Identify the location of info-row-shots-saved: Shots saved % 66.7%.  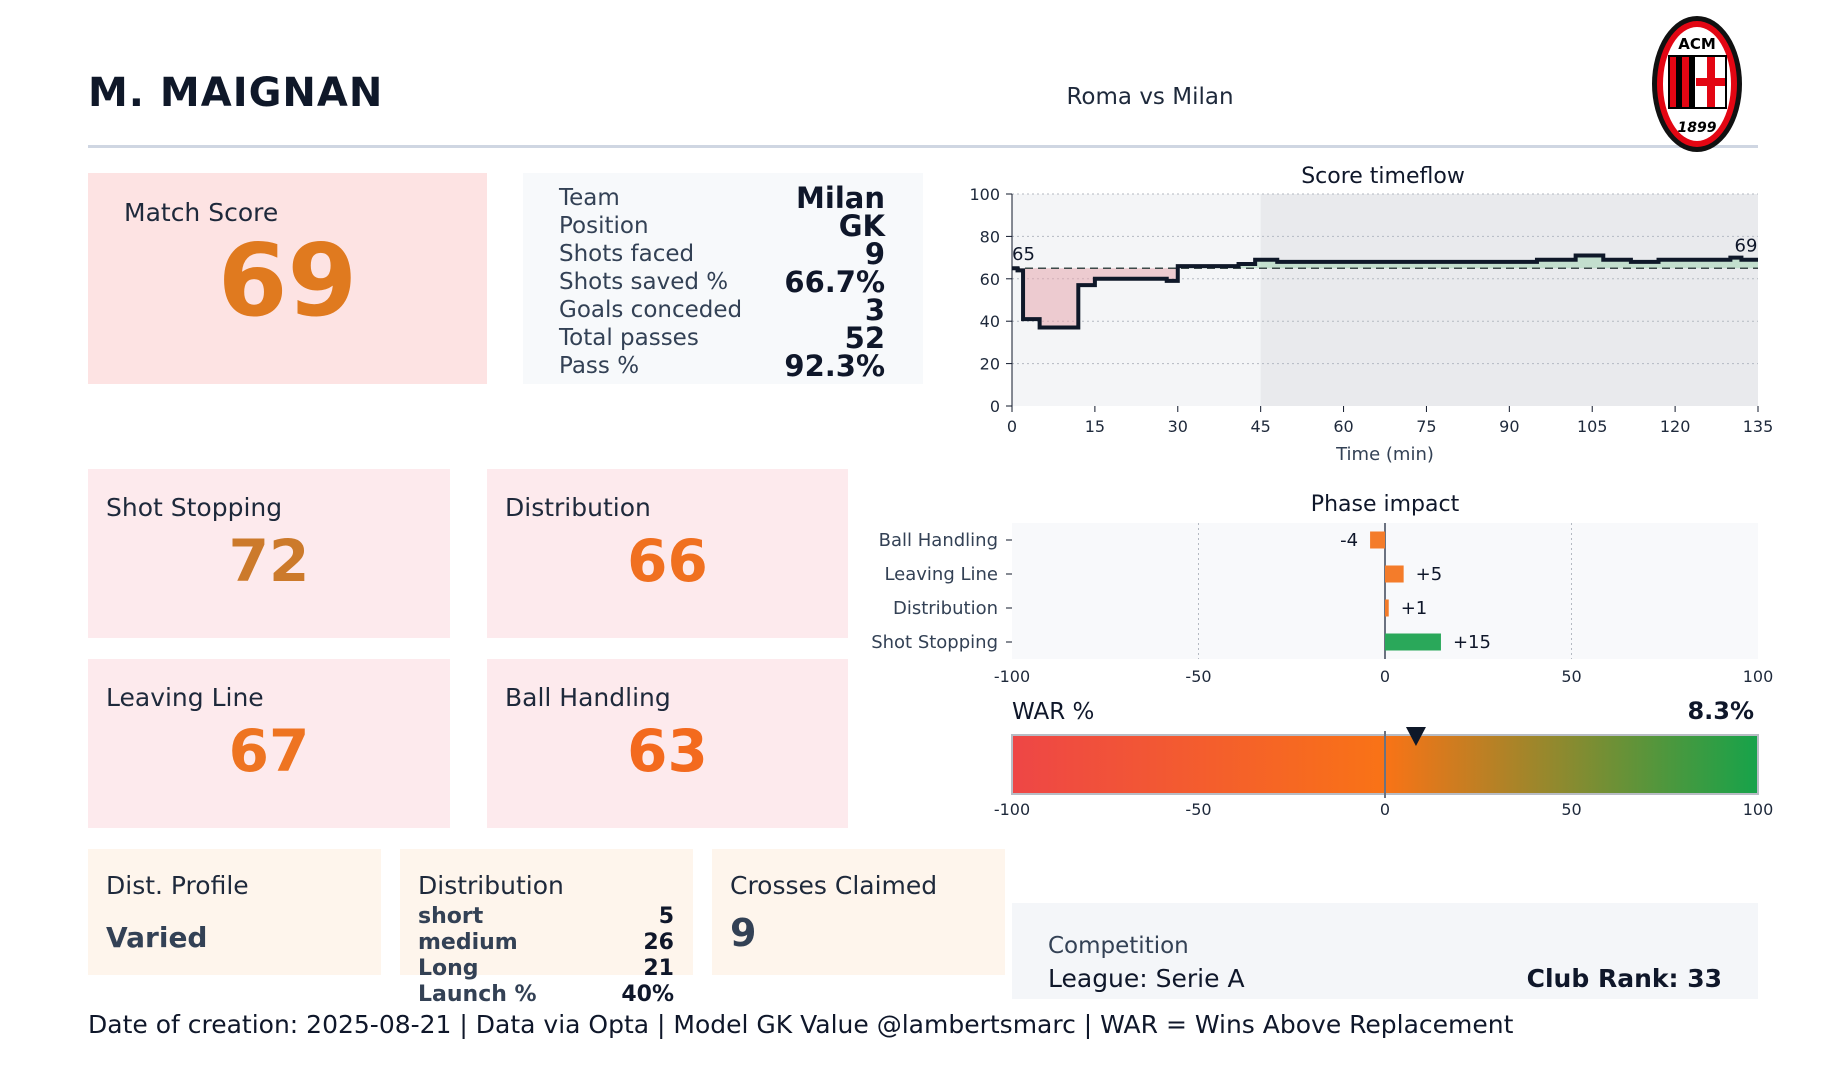
(722, 282).